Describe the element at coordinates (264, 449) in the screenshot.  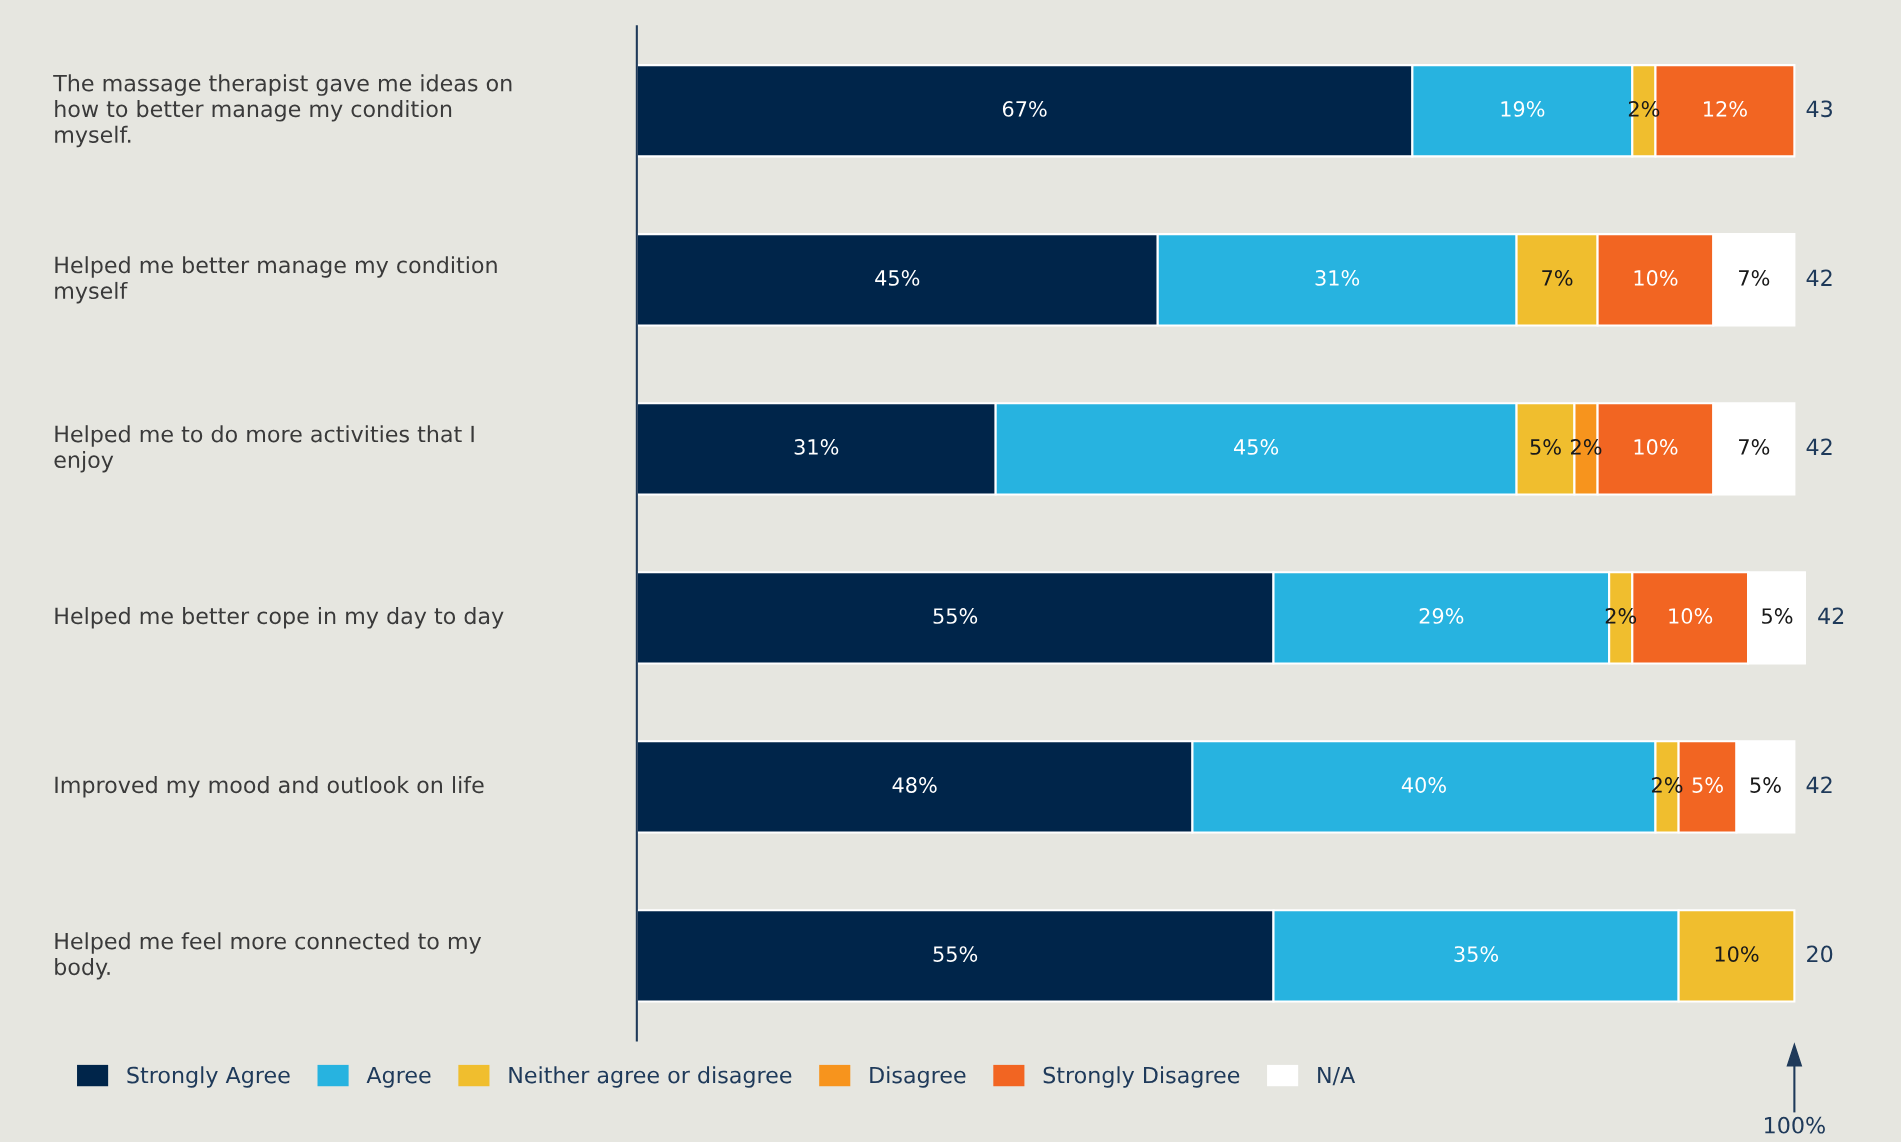
I see `y-tick-label: Helped me to do more activities that I enjoy` at that location.